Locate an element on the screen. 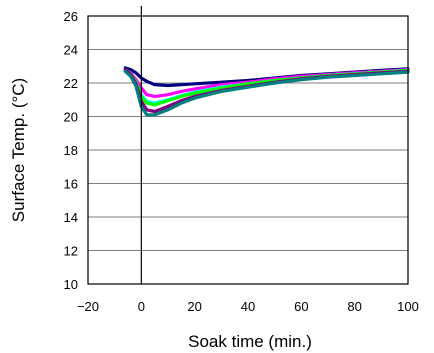 This screenshot has width=434, height=353. y-axis-title: Surface Temp. (°C) is located at coordinates (18, 150).